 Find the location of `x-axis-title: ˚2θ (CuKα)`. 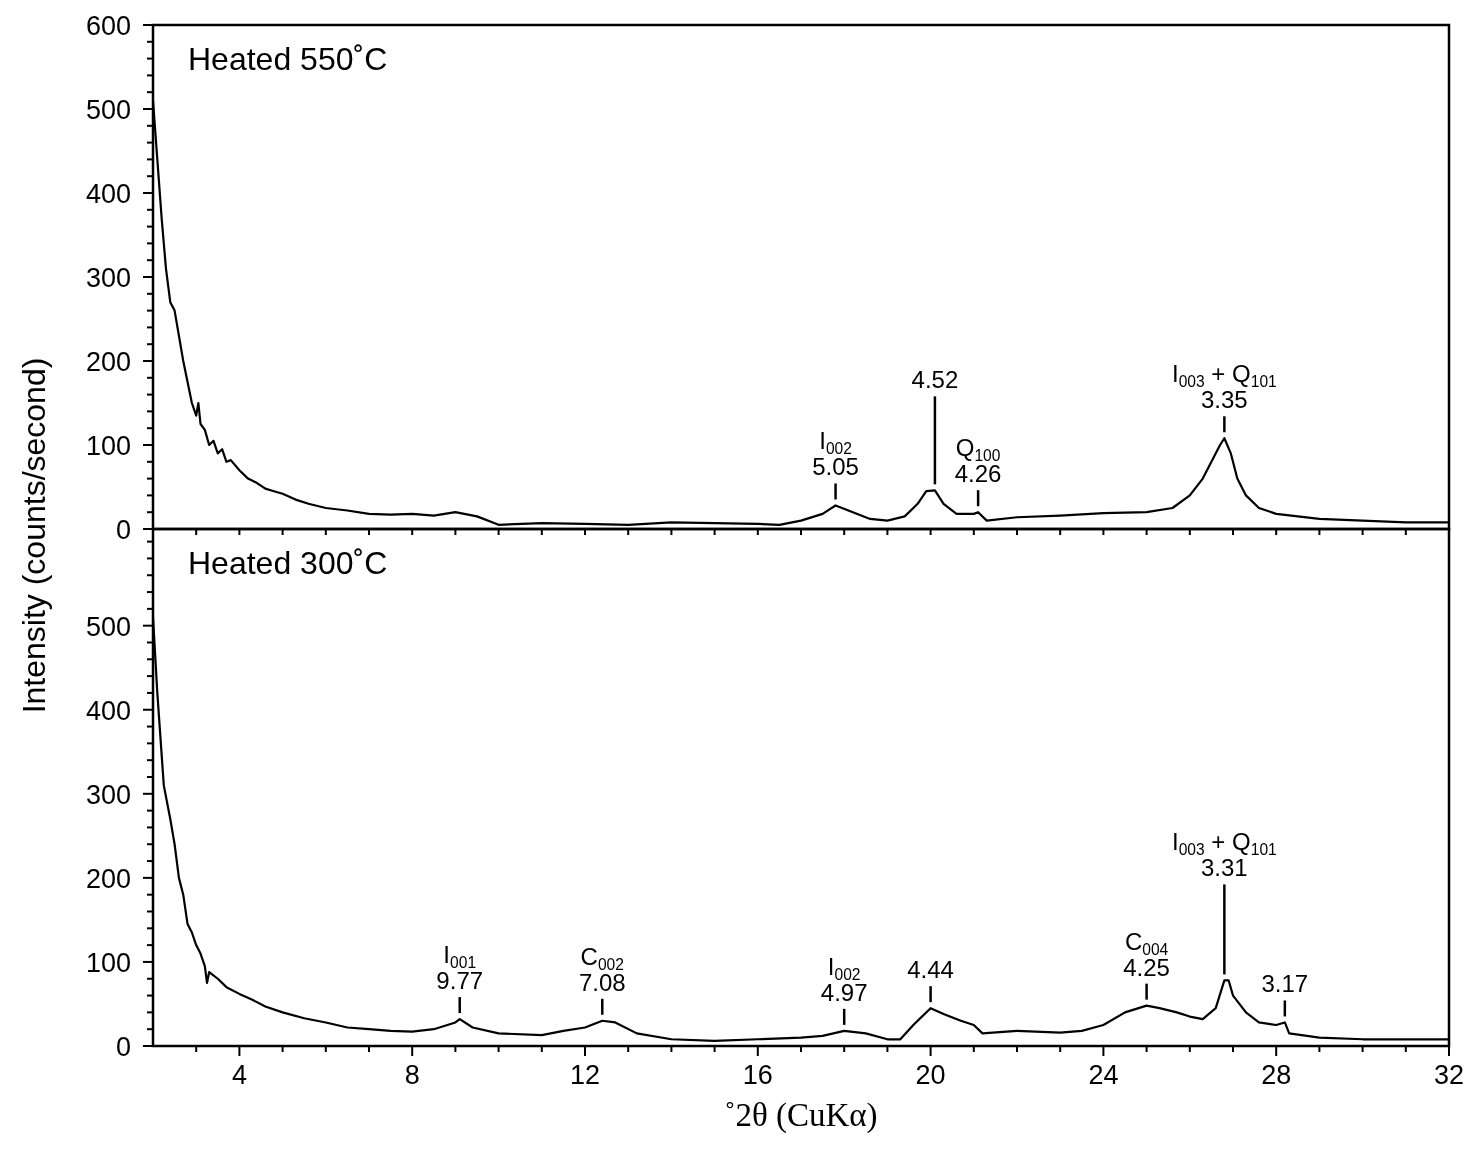

x-axis-title: ˚2θ (CuKα) is located at coordinates (801, 1115).